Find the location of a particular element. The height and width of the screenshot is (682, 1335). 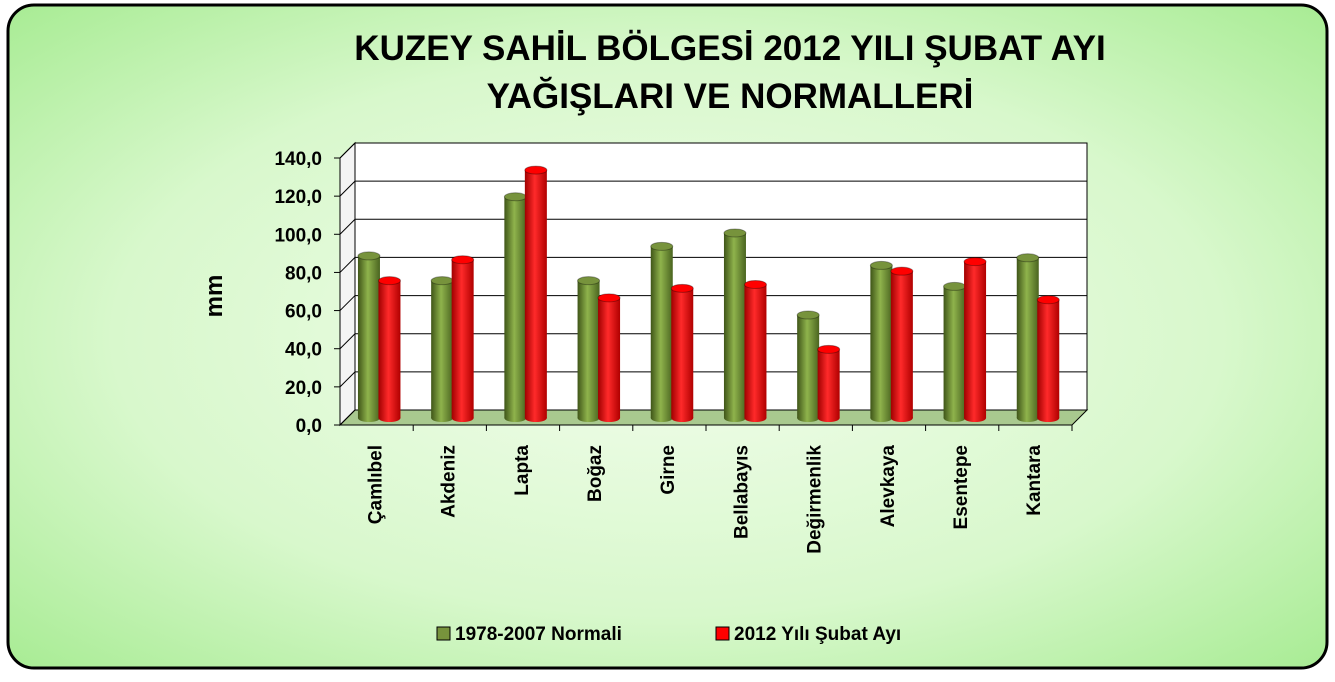

y-tick-label: 100,0 is located at coordinates (298, 235).